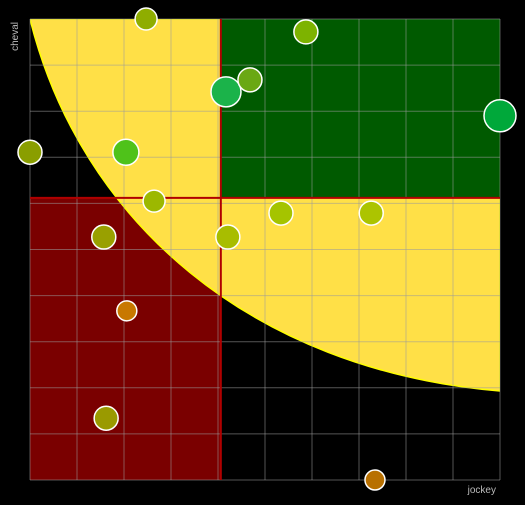 The height and width of the screenshot is (505, 525). What do you see at coordinates (481, 490) in the screenshot?
I see `x-axis-label: jockey` at bounding box center [481, 490].